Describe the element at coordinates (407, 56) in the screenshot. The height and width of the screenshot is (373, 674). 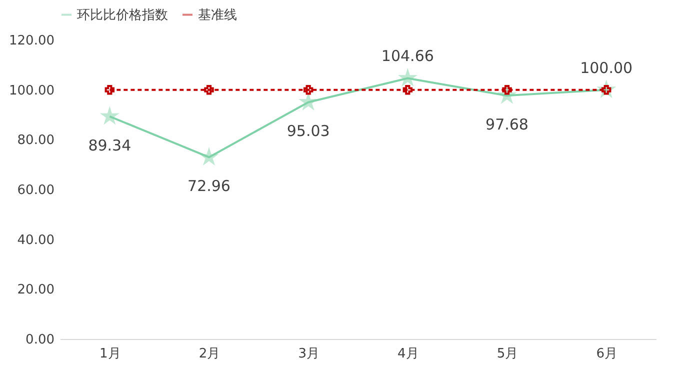
I see `data-label: 104.66` at that location.